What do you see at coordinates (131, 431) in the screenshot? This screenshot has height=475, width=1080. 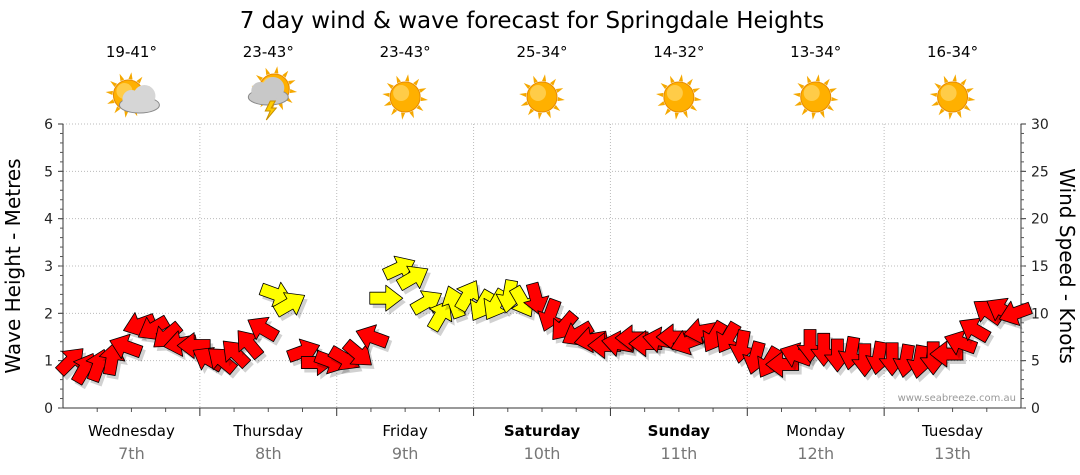 I see `day-name: Wednesday` at bounding box center [131, 431].